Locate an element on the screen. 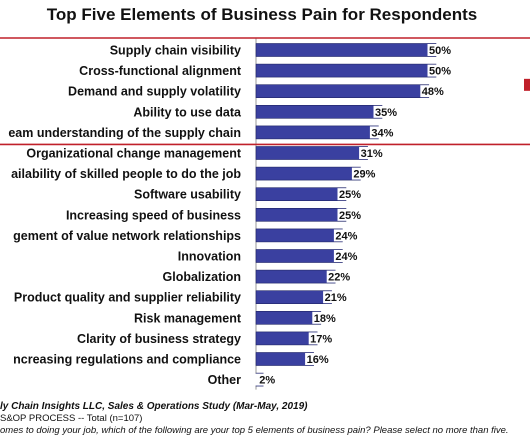  value-label: 48% is located at coordinates (433, 92).